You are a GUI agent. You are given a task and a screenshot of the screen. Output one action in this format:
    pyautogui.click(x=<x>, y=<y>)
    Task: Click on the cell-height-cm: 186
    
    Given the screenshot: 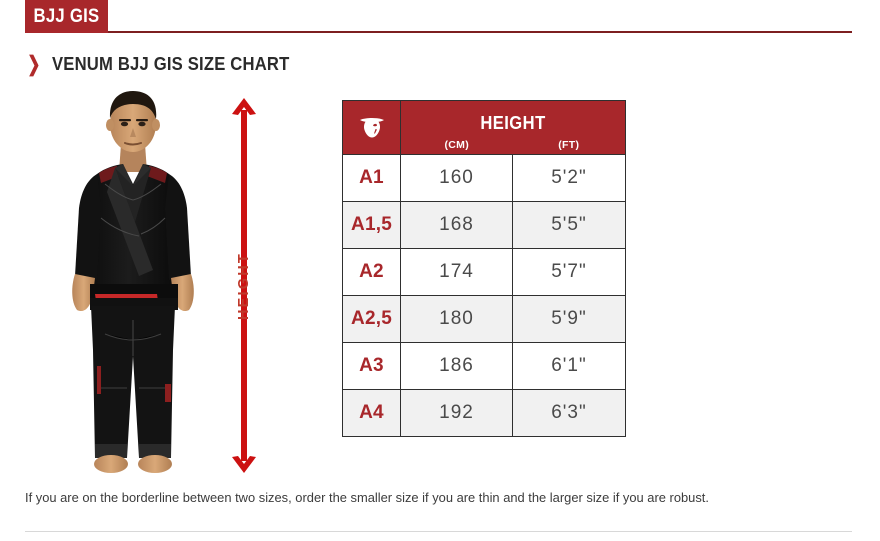 What is the action you would take?
    pyautogui.click(x=456, y=366)
    